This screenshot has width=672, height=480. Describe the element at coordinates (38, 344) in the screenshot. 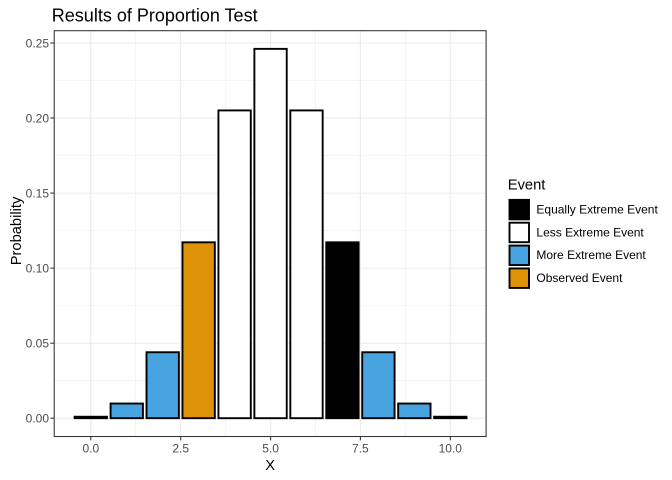

I see `svg-text: 0.05` at that location.